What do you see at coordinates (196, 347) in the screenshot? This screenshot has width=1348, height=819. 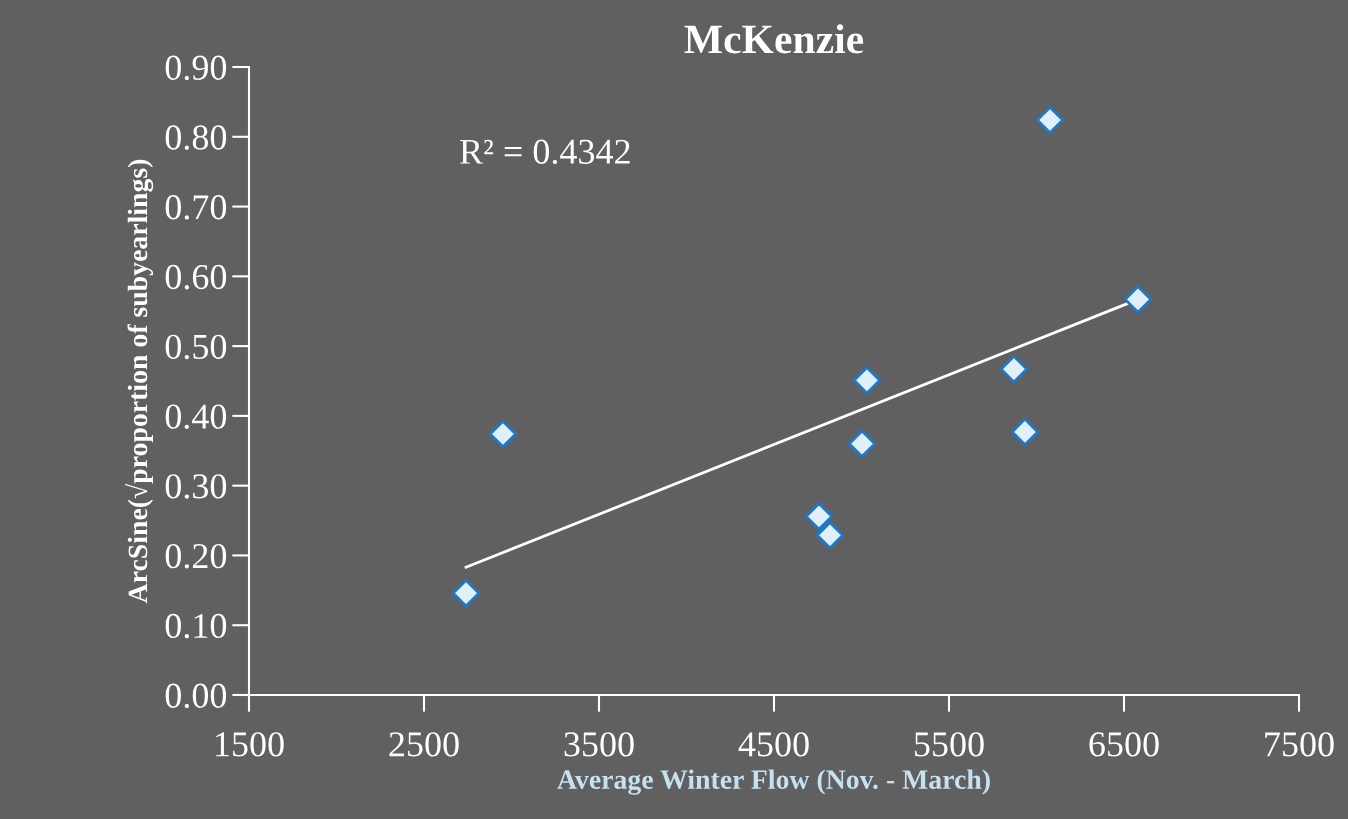 I see `y-tick-label: 0.50` at bounding box center [196, 347].